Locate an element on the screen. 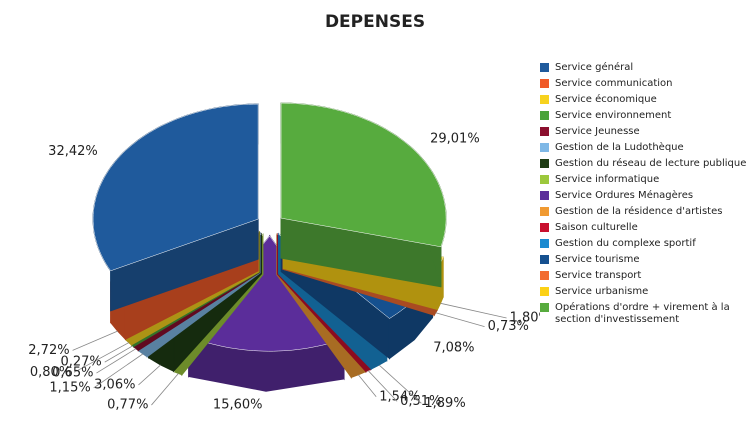  legend-item: Service communication is located at coordinates (645, 84).